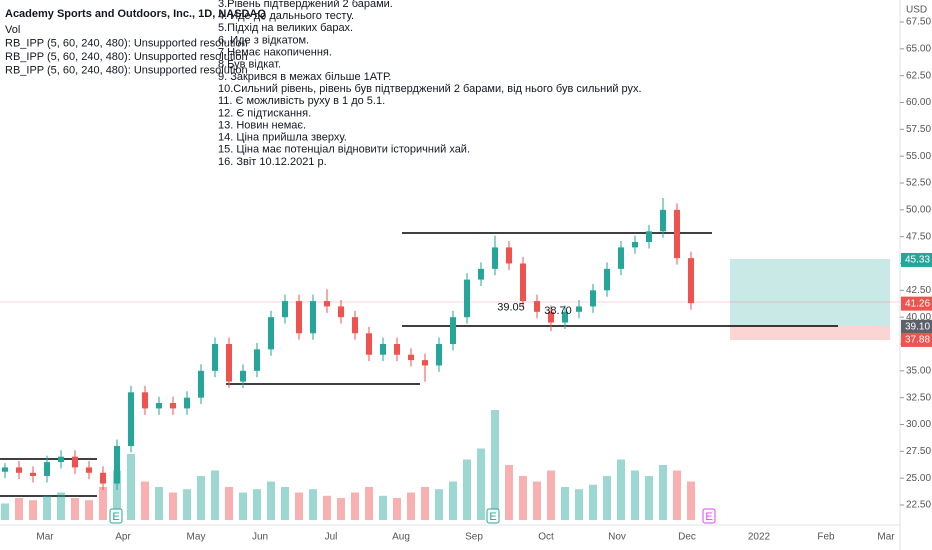 The width and height of the screenshot is (932, 550). Describe the element at coordinates (305, 5) in the screenshot. I see `note: 3.Рівень підтверджений 2 барами.` at that location.